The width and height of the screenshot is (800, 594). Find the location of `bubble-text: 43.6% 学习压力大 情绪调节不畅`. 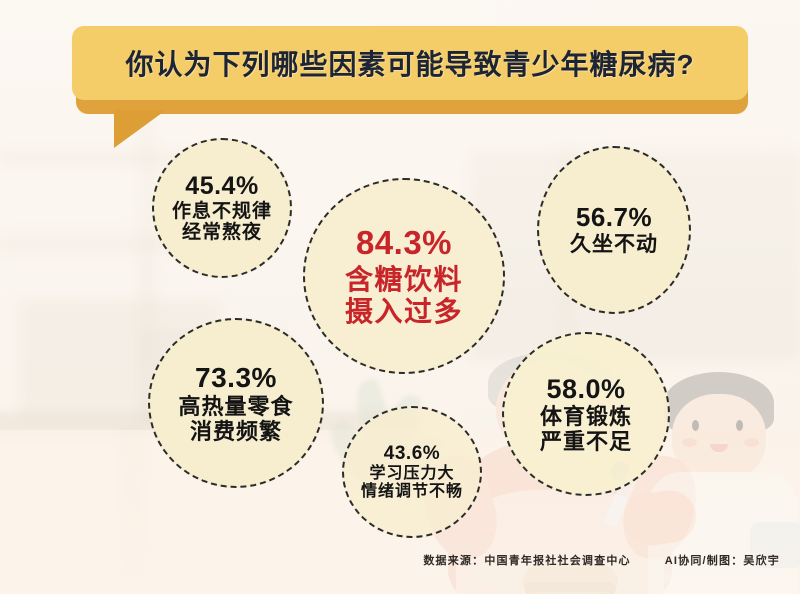

bubble-text: 43.6% 学习压力大 情绪调节不畅 is located at coordinates (412, 472).